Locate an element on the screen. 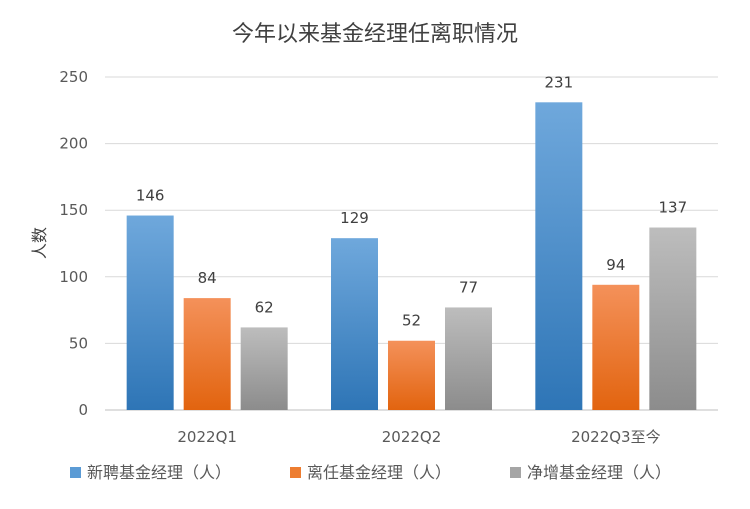 This screenshot has width=750, height=509. y-axis-ticks: 0 50 100 150 200 250 is located at coordinates (73, 243).